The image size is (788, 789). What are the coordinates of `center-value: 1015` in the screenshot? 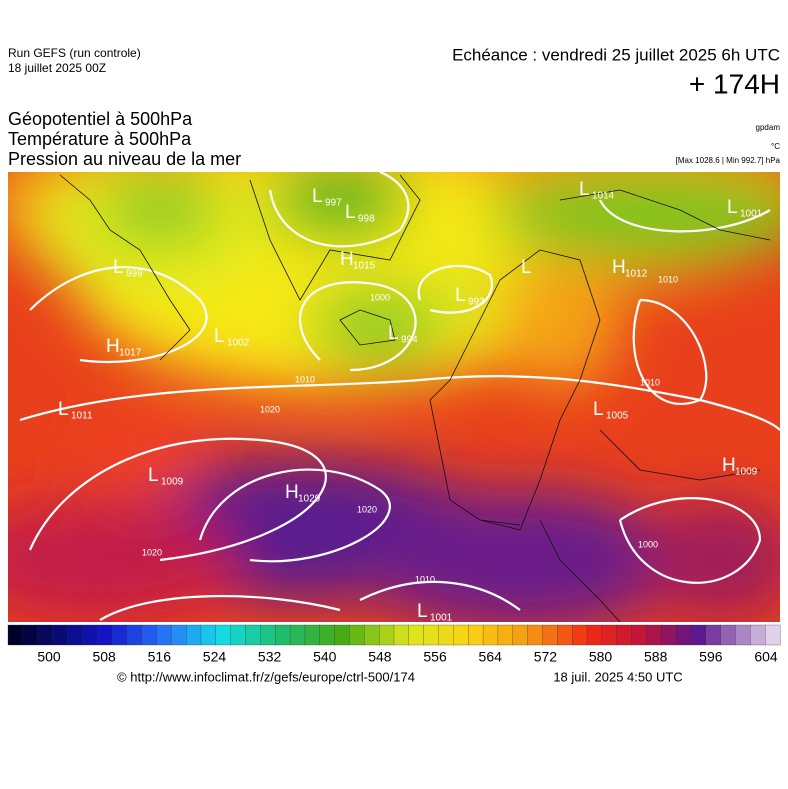 It's located at (364, 266).